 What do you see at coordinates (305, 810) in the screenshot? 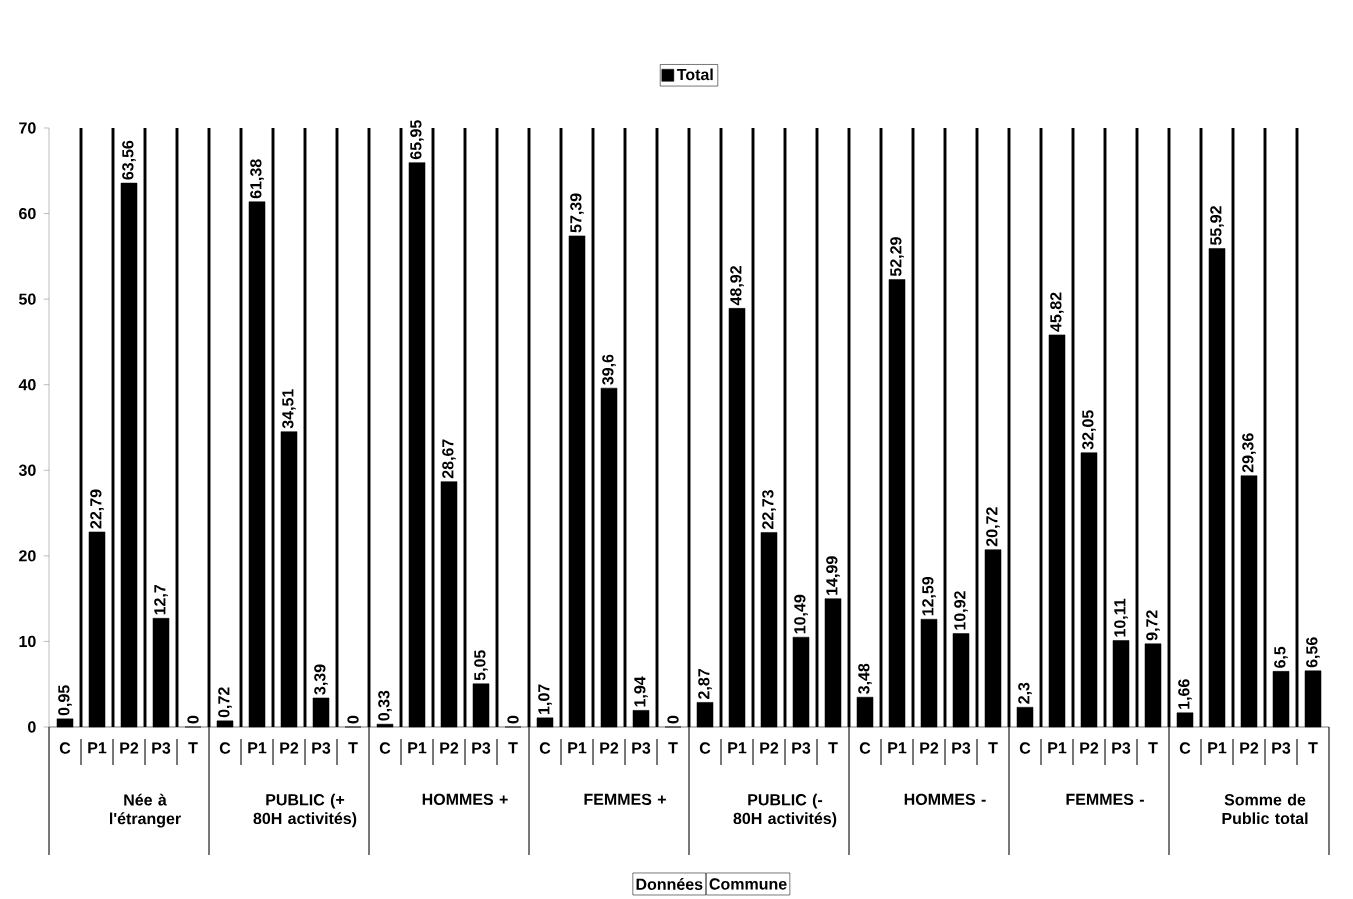
I see `text: PUBLIC (+ 80H activités)` at bounding box center [305, 810].